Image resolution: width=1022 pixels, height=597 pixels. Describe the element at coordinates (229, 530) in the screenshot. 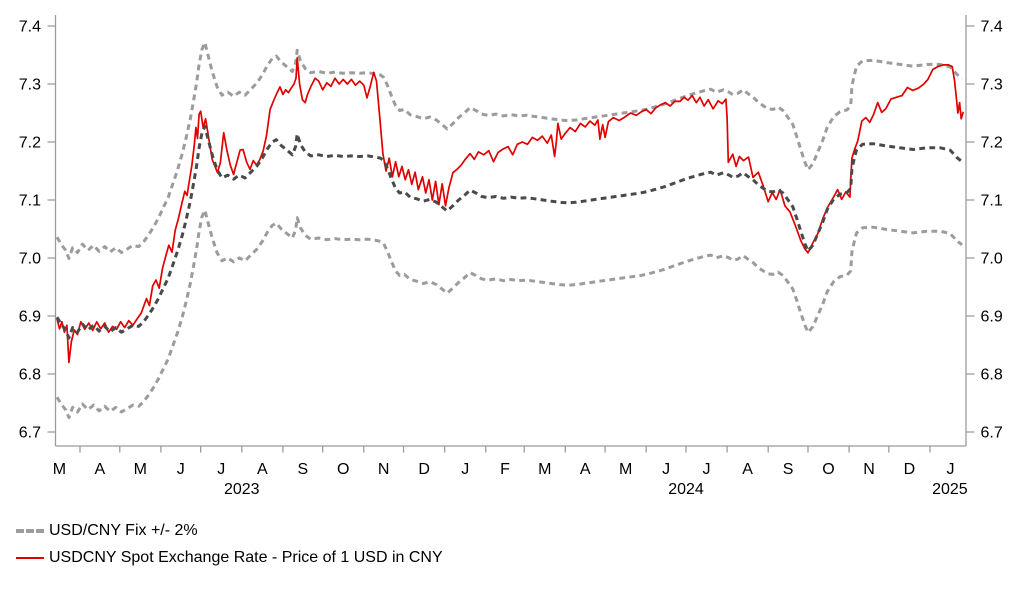

I see `legend-item-fix-band: USD/CNY Fix +/- 2%` at that location.